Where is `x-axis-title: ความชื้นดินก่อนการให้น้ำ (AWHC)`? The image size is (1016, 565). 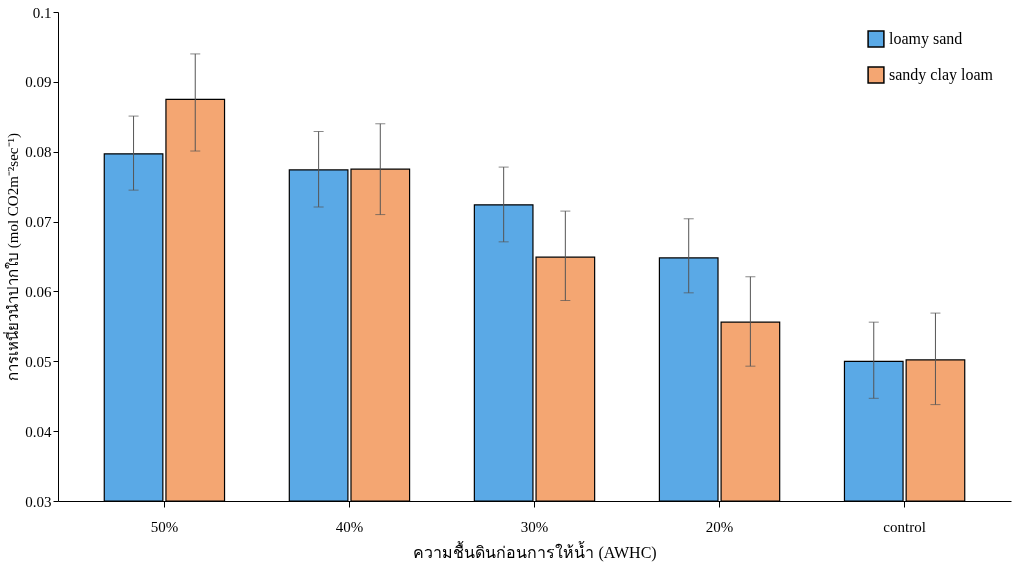 x-axis-title: ความชื้นดินก่อนการให้น้ำ (AWHC) is located at coordinates (535, 551).